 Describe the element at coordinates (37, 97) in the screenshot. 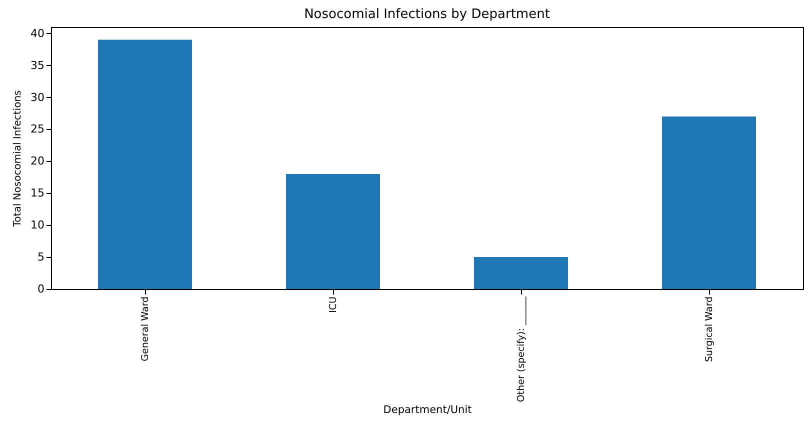

I see `y-tick-label: 30` at that location.